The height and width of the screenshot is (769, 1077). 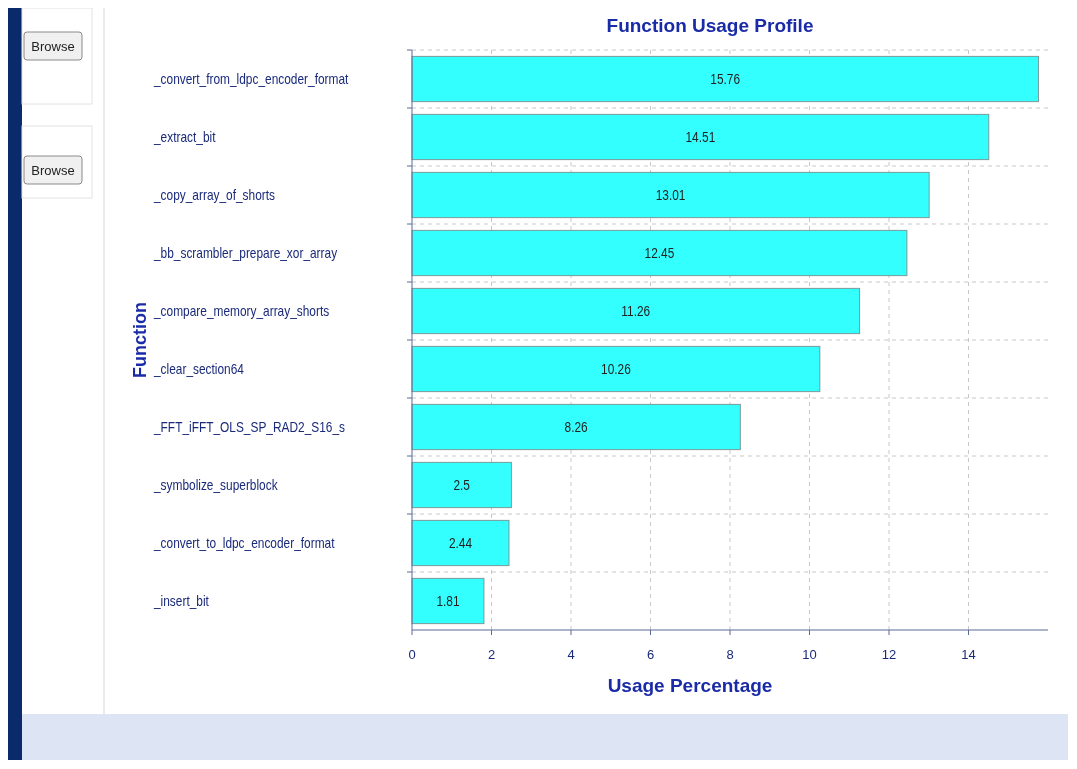 I want to click on y-tick-label: _FFT_iFFT_OLS_SP_RAD2_S16_s, so click(x=249, y=427).